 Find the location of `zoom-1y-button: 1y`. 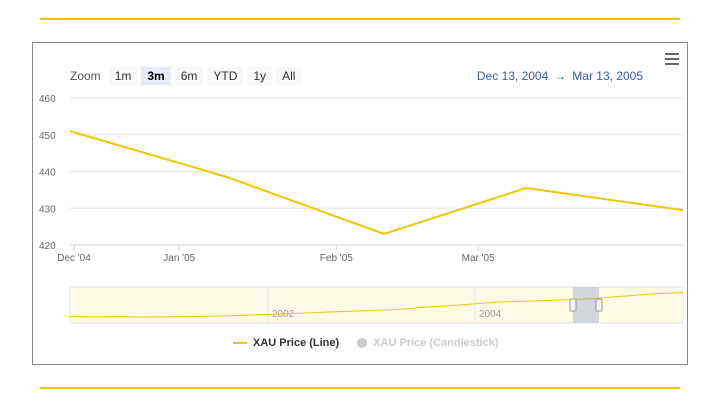

zoom-1y-button: 1y is located at coordinates (260, 76).